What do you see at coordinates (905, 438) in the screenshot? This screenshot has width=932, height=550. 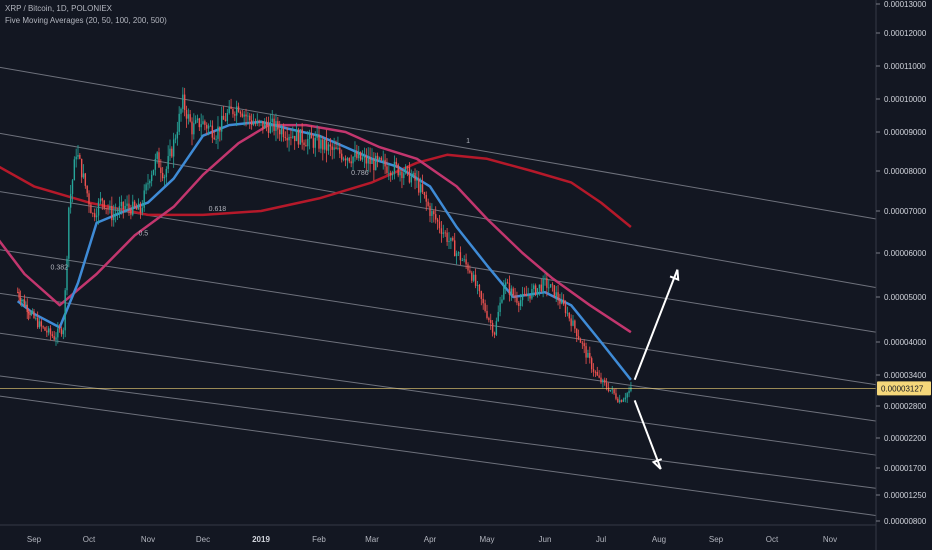 I see `price-tick-label: 0.00002200` at bounding box center [905, 438].